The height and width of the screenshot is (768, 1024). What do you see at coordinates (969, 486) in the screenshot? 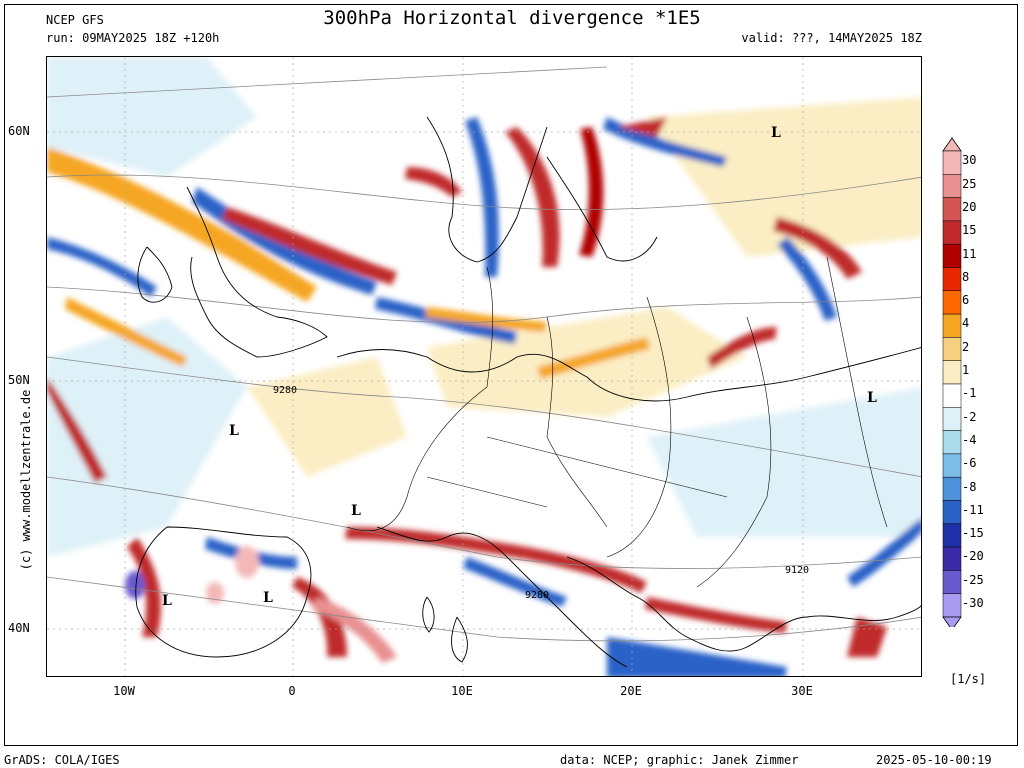
I see `colorbar-level-label: -8` at bounding box center [969, 486].